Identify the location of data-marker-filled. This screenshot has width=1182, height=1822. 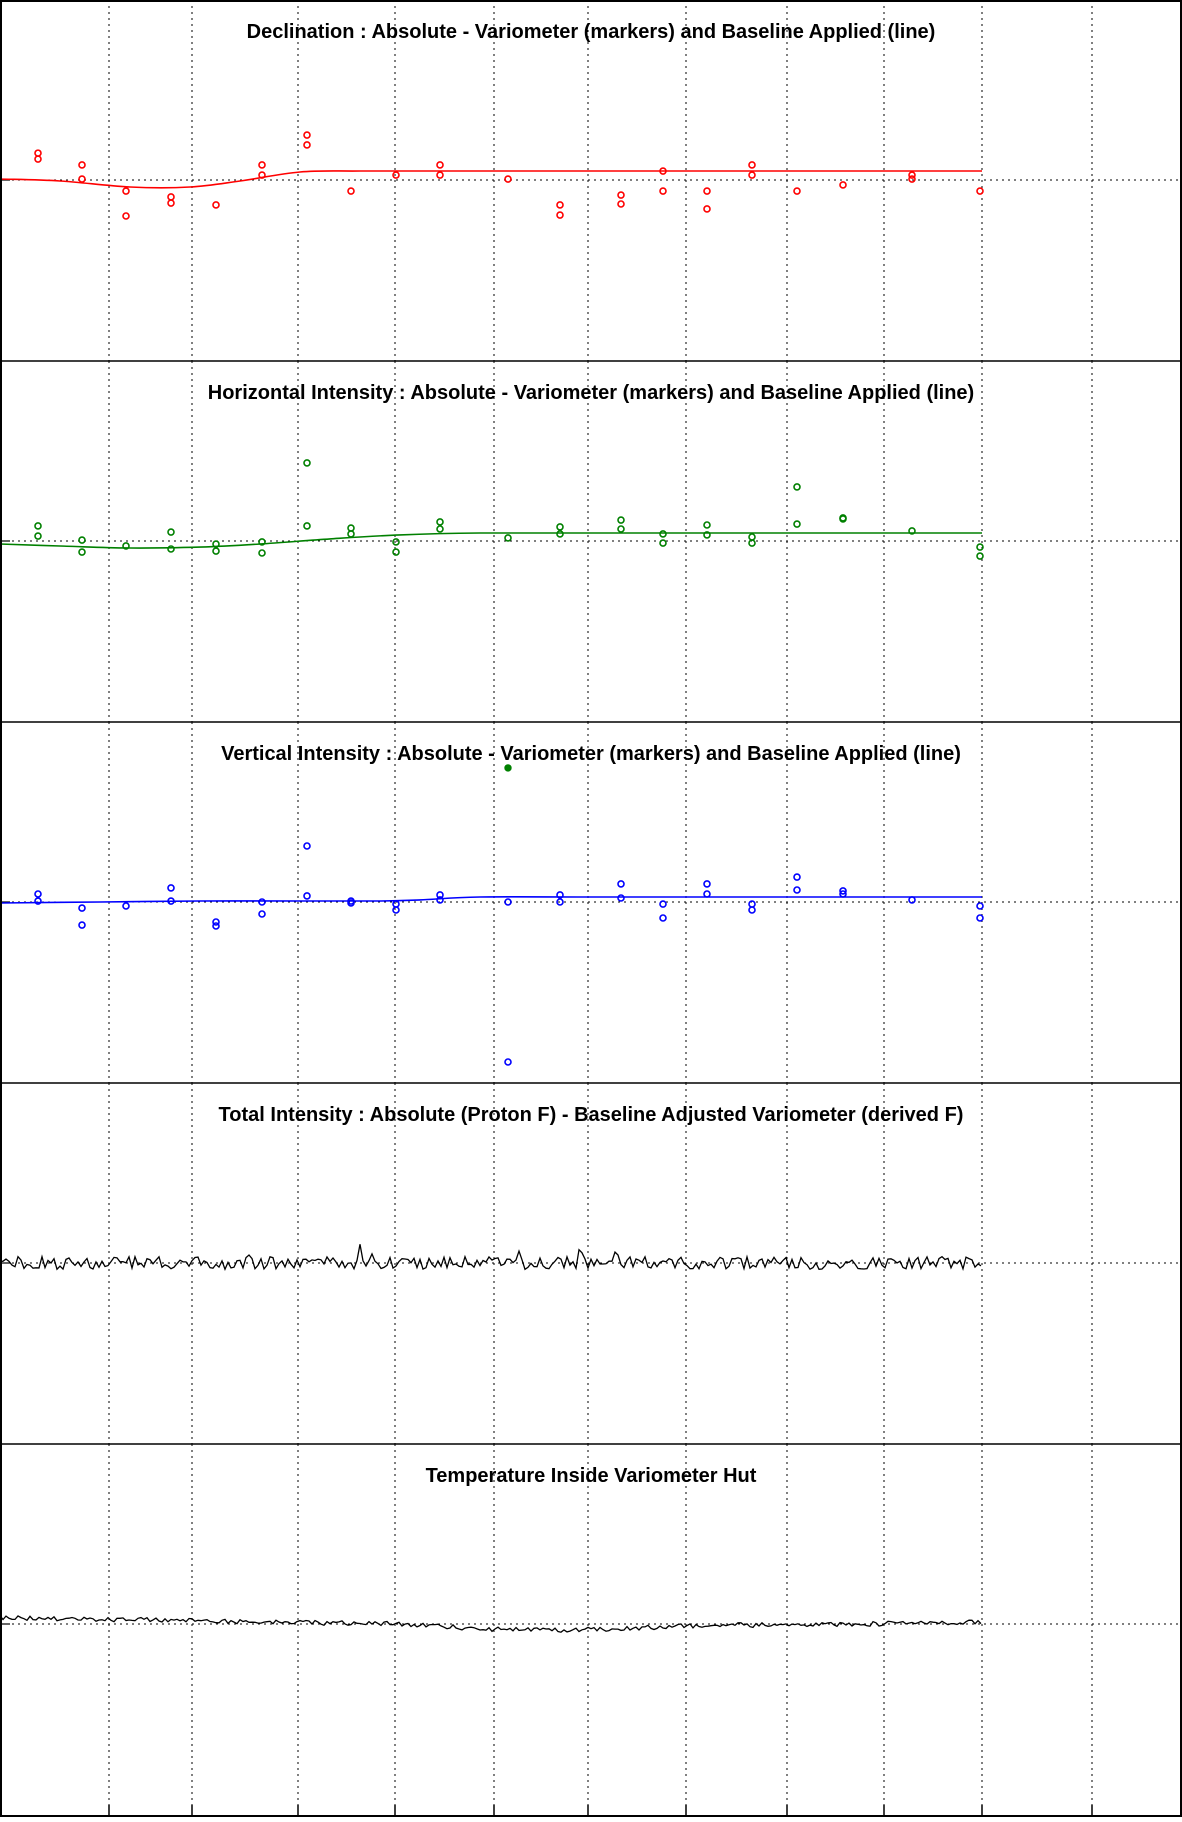
(508, 768).